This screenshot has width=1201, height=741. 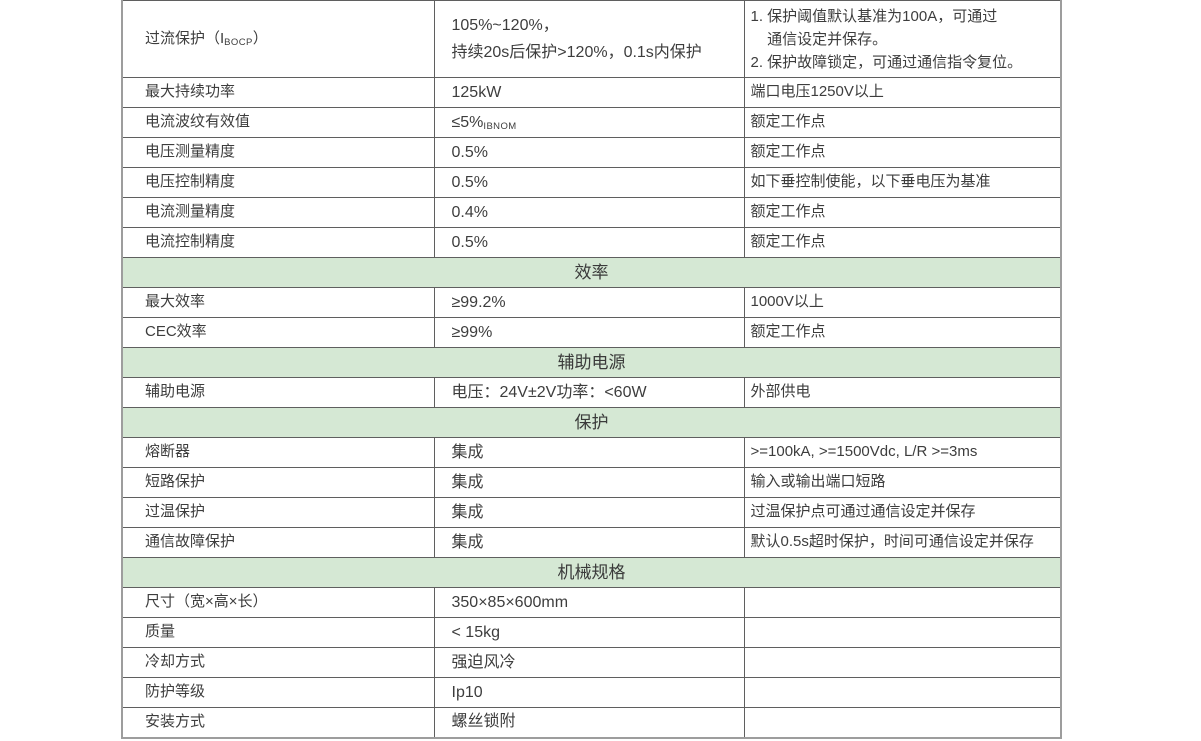 I want to click on table-row: 尺寸（宽×高×长） 350×85×600mm, so click(x=591, y=602).